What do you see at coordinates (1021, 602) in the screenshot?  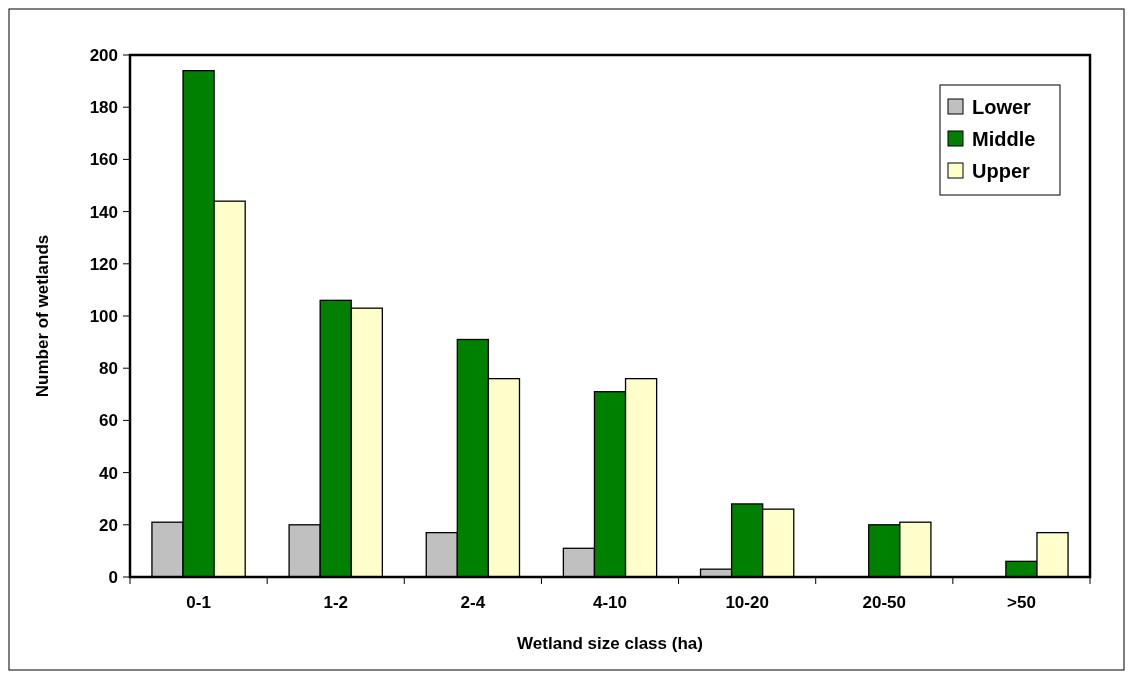 I see `x-tick-label: >50` at bounding box center [1021, 602].